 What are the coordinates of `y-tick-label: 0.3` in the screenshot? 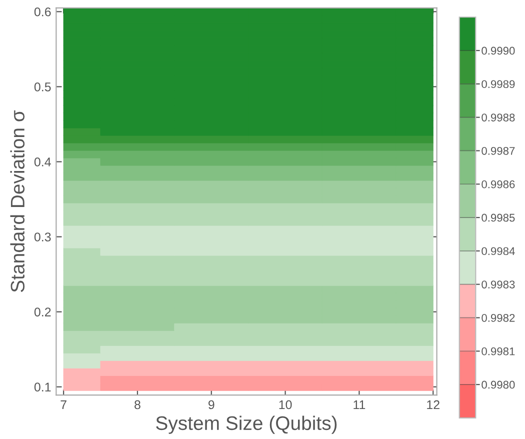 It's located at (42, 237).